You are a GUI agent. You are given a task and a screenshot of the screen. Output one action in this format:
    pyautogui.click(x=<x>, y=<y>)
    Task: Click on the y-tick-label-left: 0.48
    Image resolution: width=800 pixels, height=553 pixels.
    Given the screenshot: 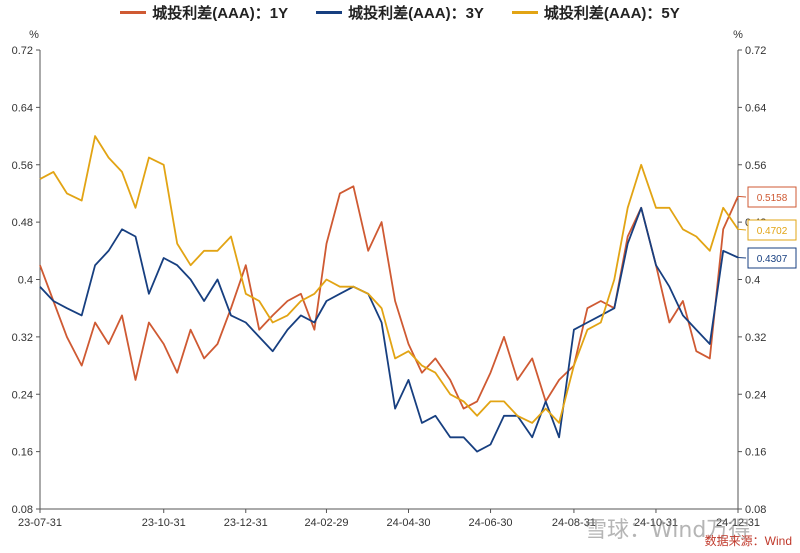 What is the action you would take?
    pyautogui.click(x=22, y=223)
    